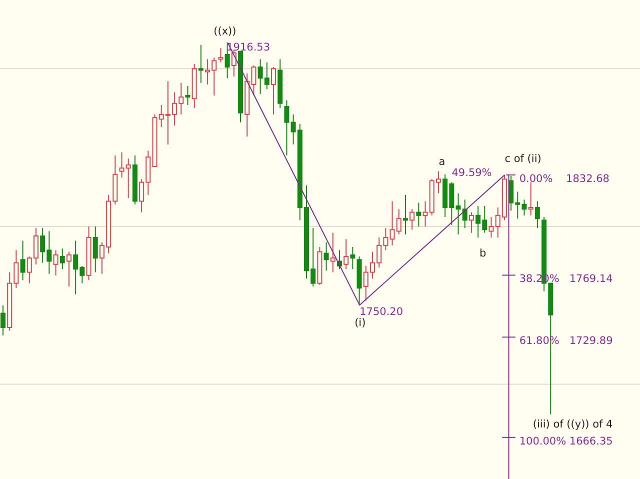  I want to click on annotation: (i), so click(360, 323).